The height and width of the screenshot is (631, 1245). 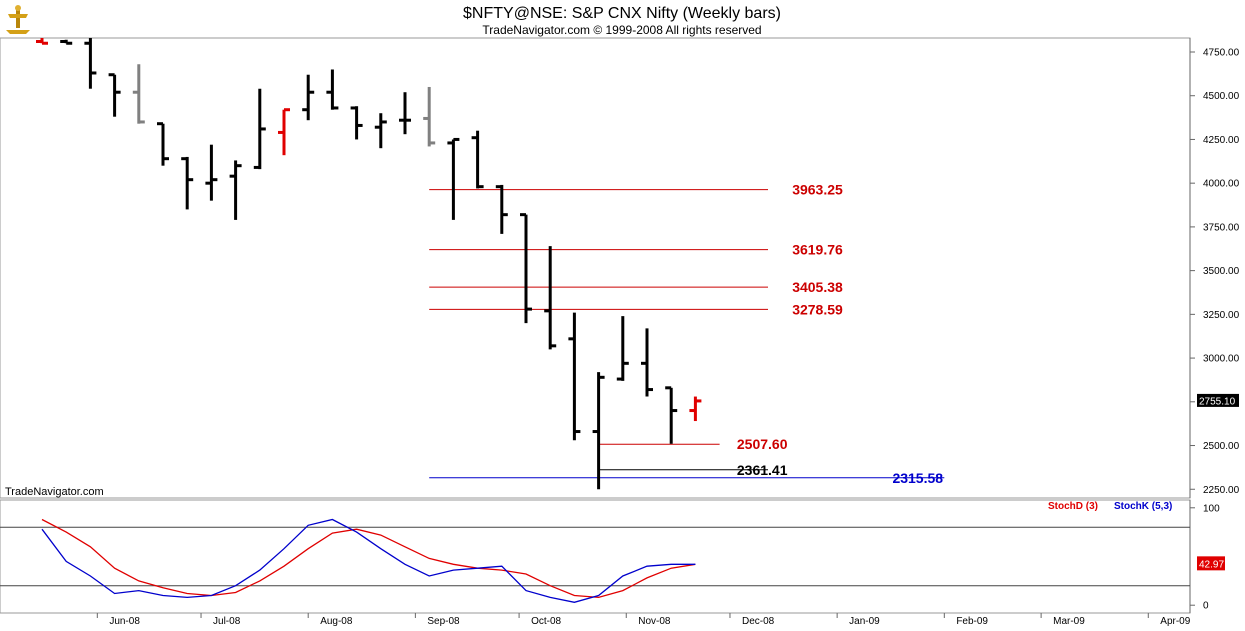 I want to click on x-tick-label: Sep-08, so click(x=443, y=621).